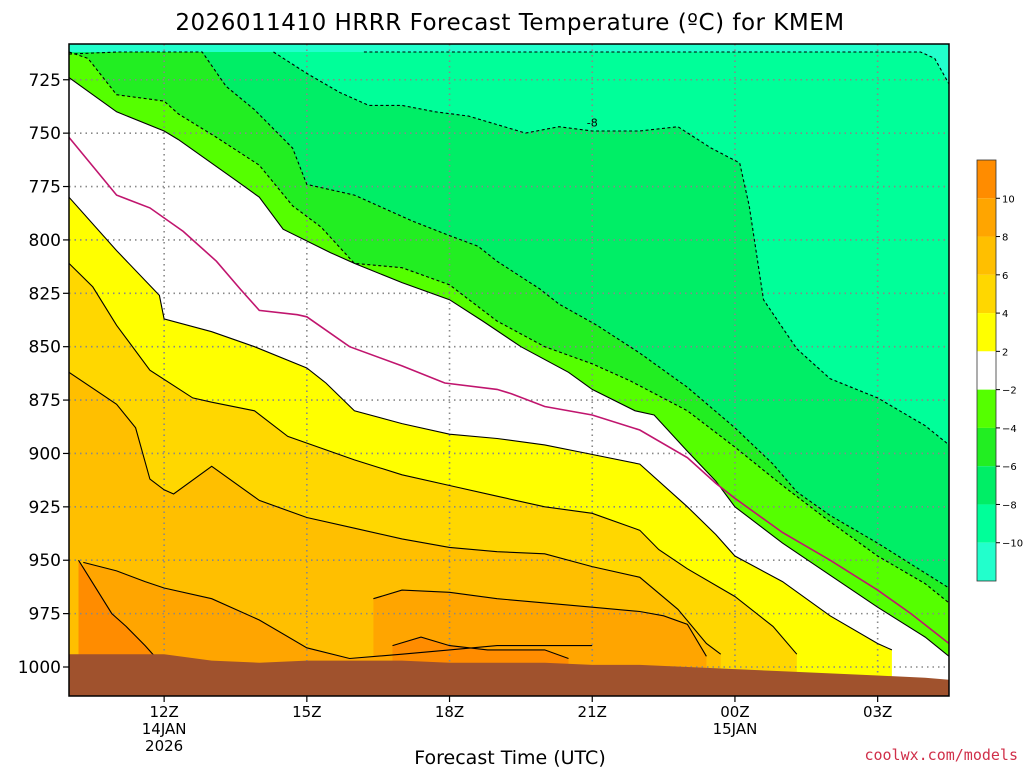  What do you see at coordinates (306, 712) in the screenshot?
I see `x-tick-label: 15Z` at bounding box center [306, 712].